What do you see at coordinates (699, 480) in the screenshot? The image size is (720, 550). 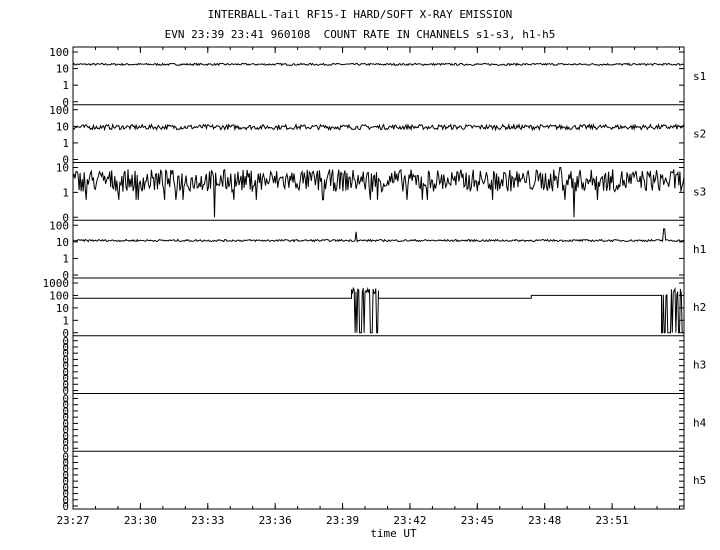 I see `channel-label-h5: h5` at bounding box center [699, 480].